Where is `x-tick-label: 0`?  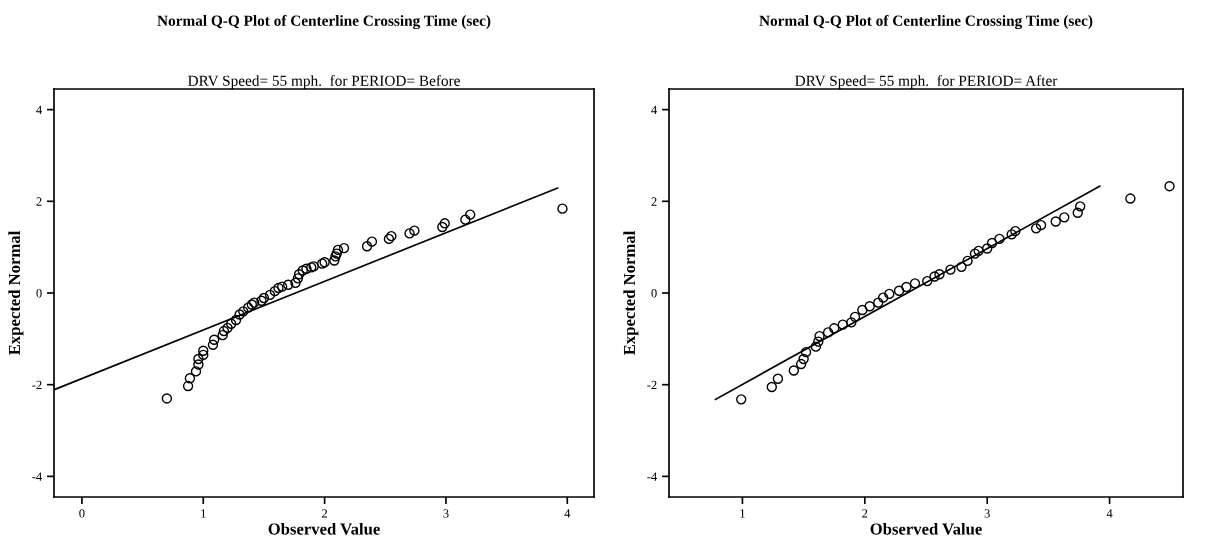 x-tick-label: 0 is located at coordinates (82, 513).